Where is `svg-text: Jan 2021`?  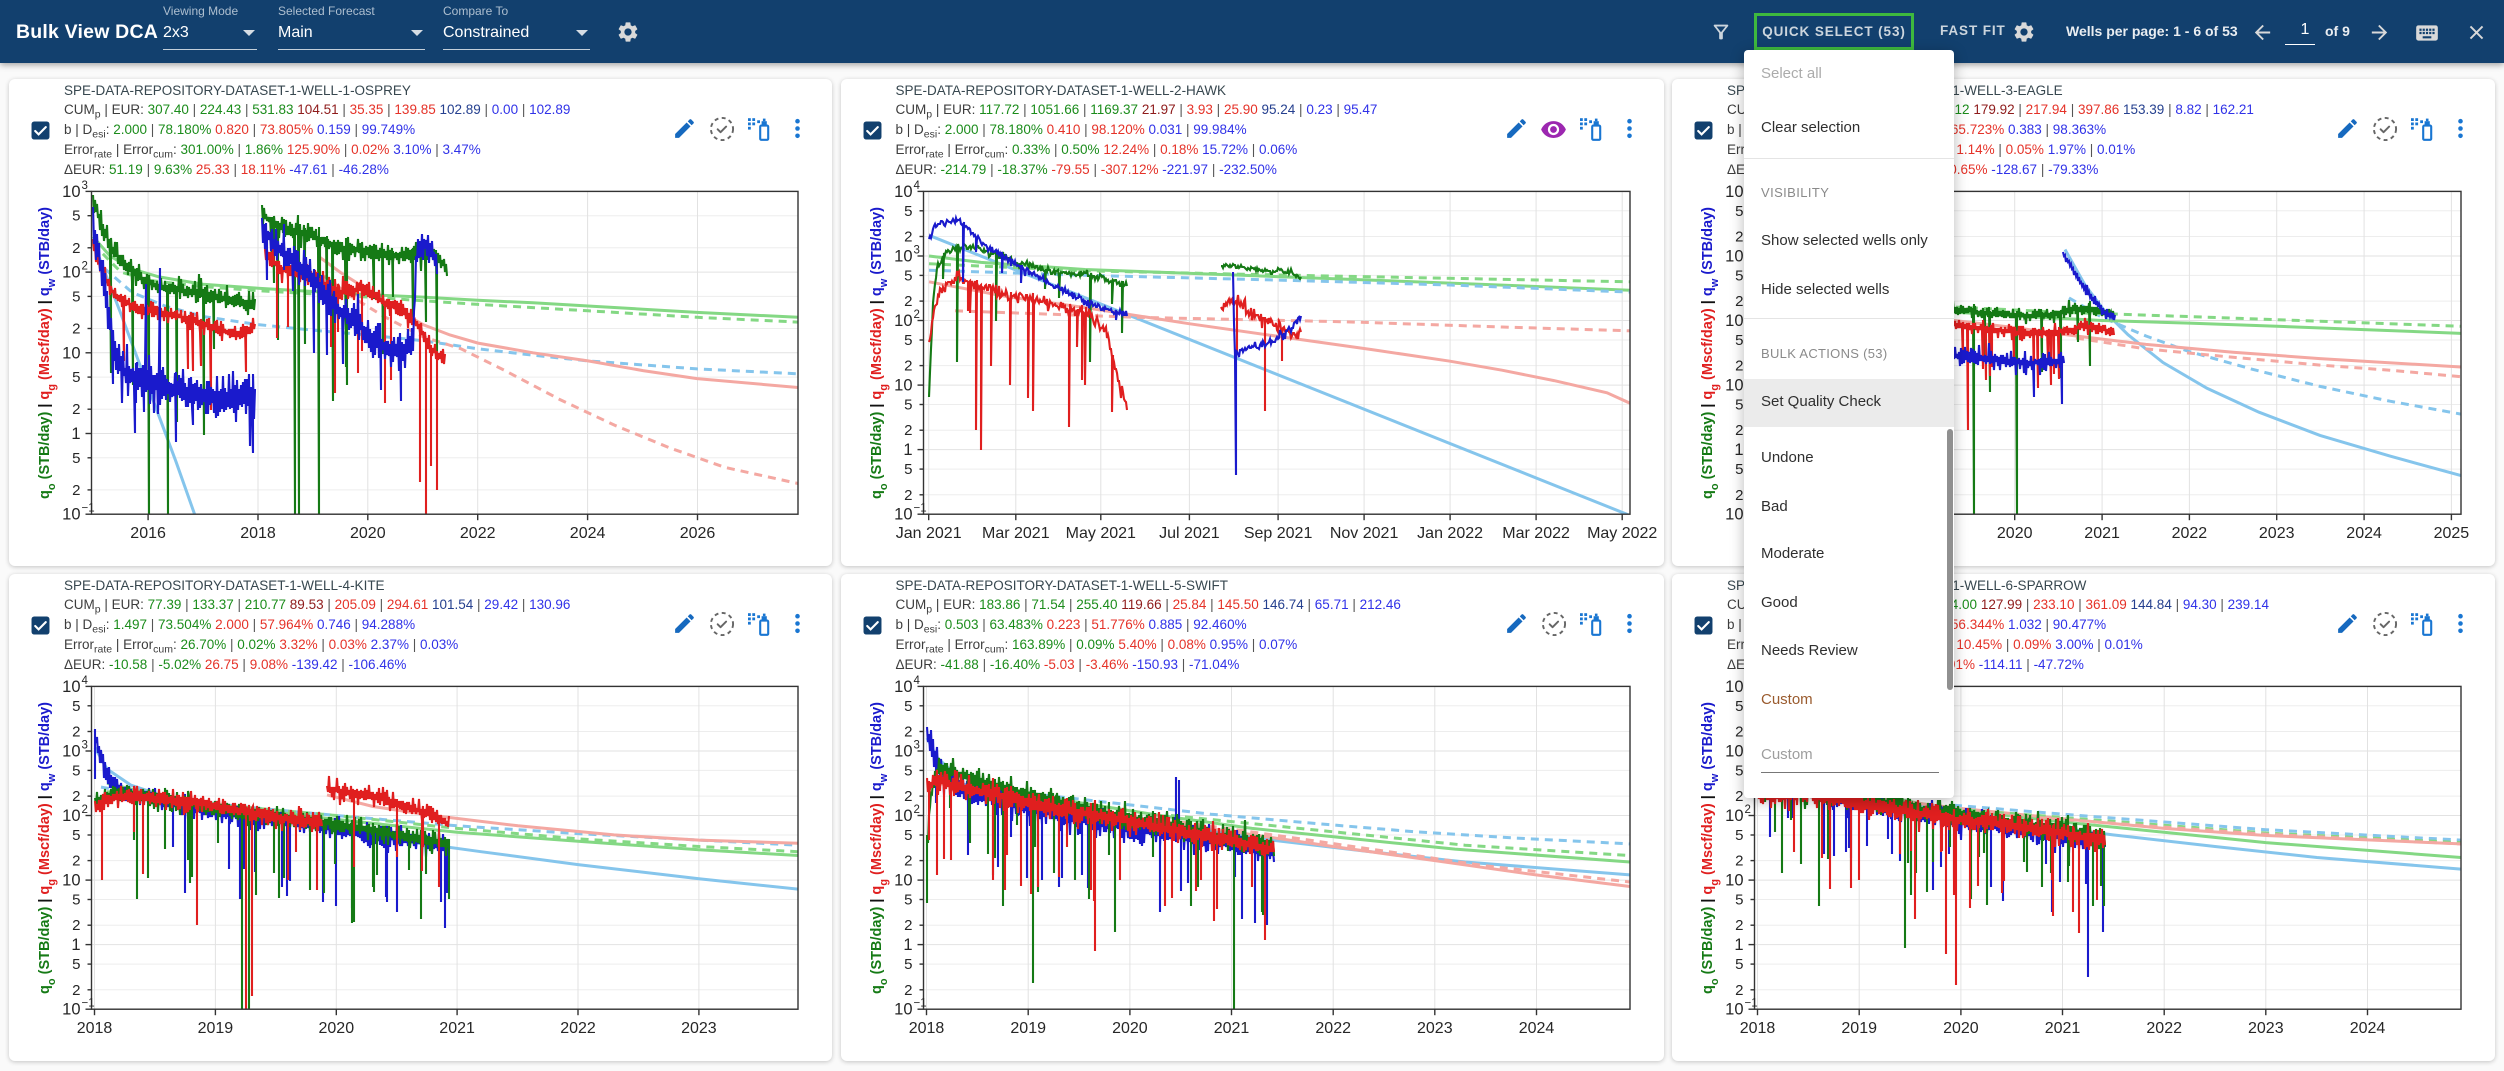 svg-text: Jan 2021 is located at coordinates (928, 533).